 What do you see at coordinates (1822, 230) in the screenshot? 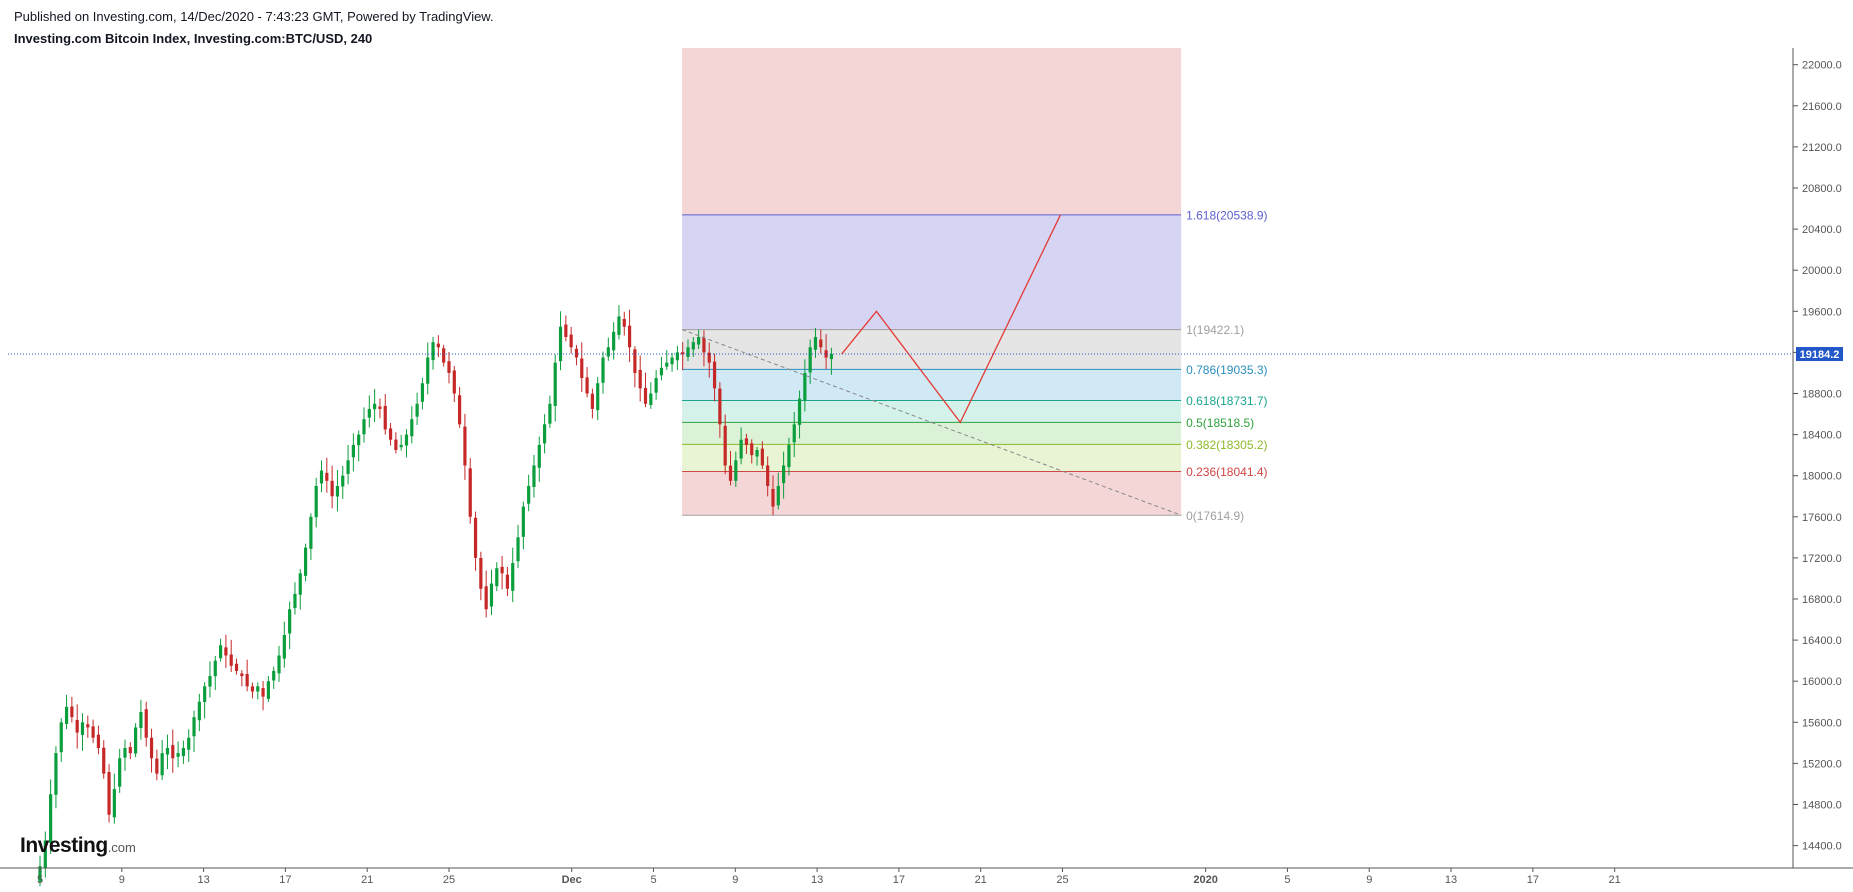
I see `y-tick-label: 20400.0` at bounding box center [1822, 230].